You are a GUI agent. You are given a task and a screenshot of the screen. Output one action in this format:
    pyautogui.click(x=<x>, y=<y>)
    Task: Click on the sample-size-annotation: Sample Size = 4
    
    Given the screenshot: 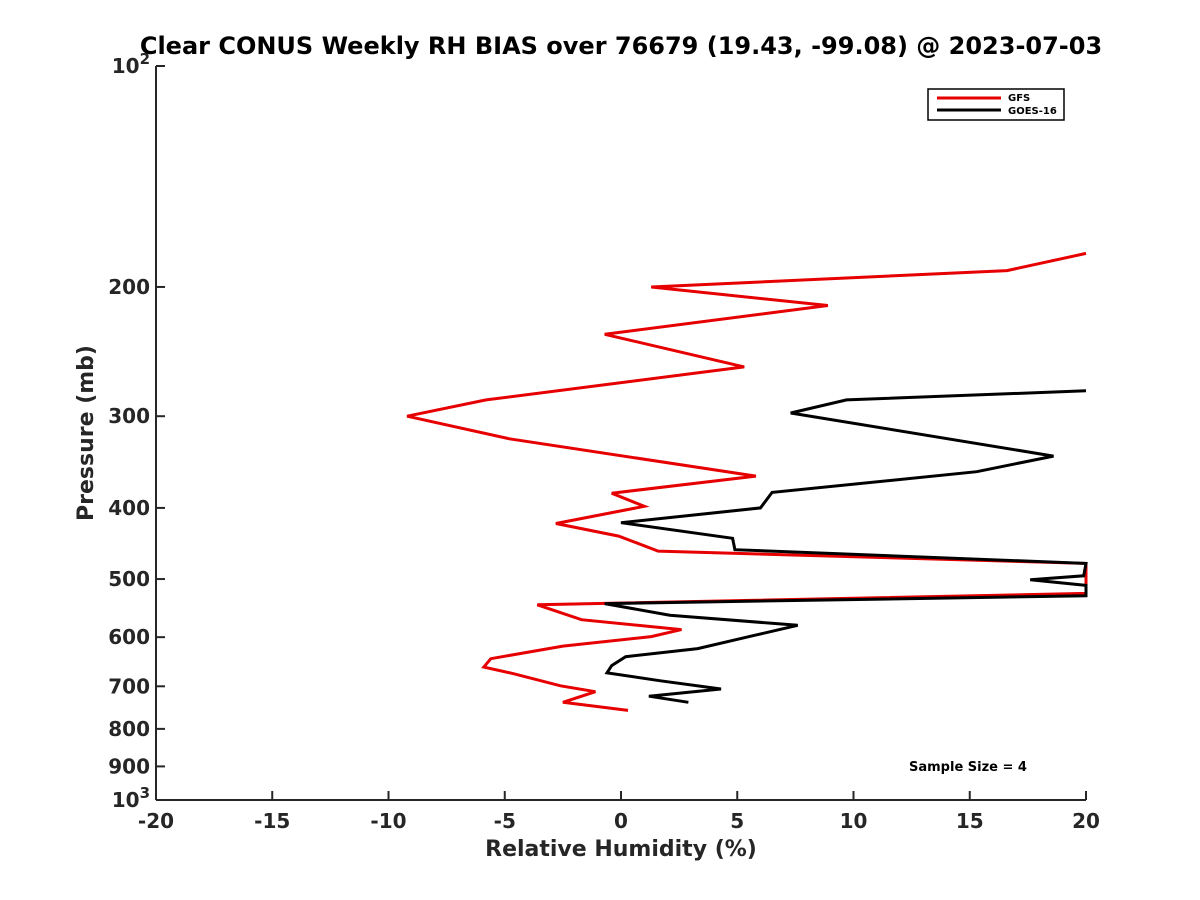 What is the action you would take?
    pyautogui.click(x=968, y=767)
    